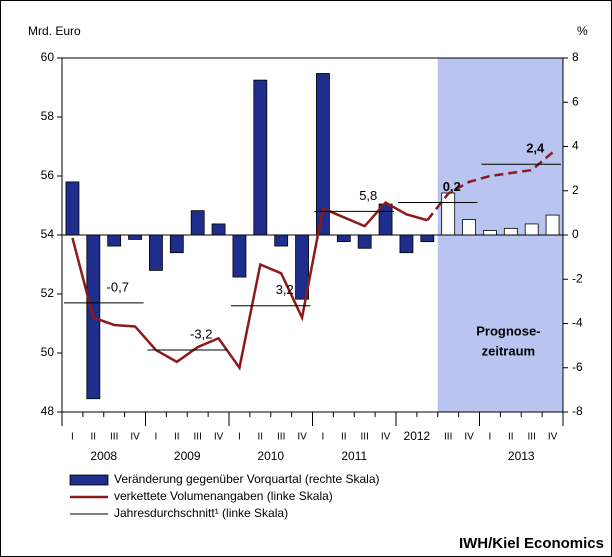  I want to click on y2-tick-label: 4, so click(575, 146).